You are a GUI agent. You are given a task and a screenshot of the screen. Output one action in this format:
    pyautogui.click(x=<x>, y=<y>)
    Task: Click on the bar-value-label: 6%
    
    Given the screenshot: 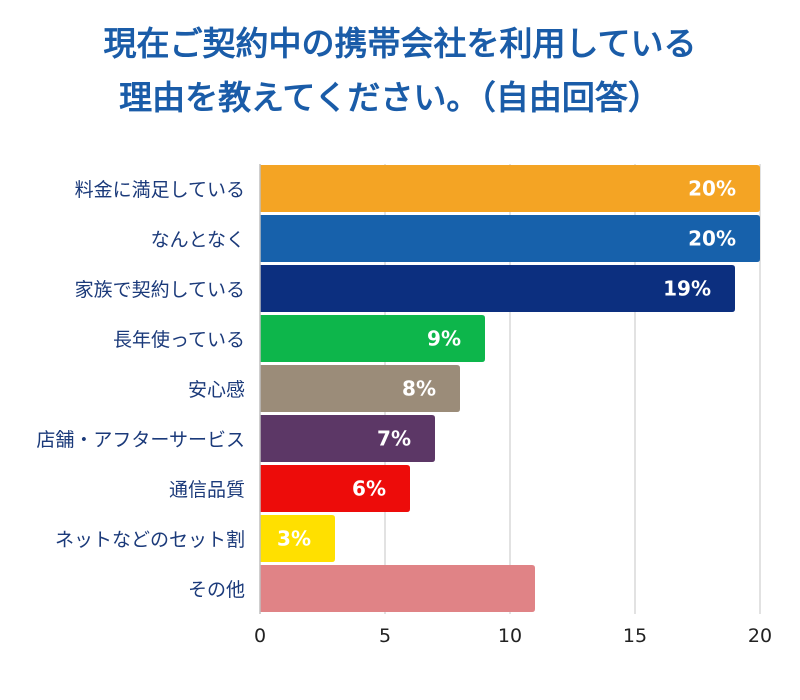 What is the action you would take?
    pyautogui.click(x=369, y=489)
    